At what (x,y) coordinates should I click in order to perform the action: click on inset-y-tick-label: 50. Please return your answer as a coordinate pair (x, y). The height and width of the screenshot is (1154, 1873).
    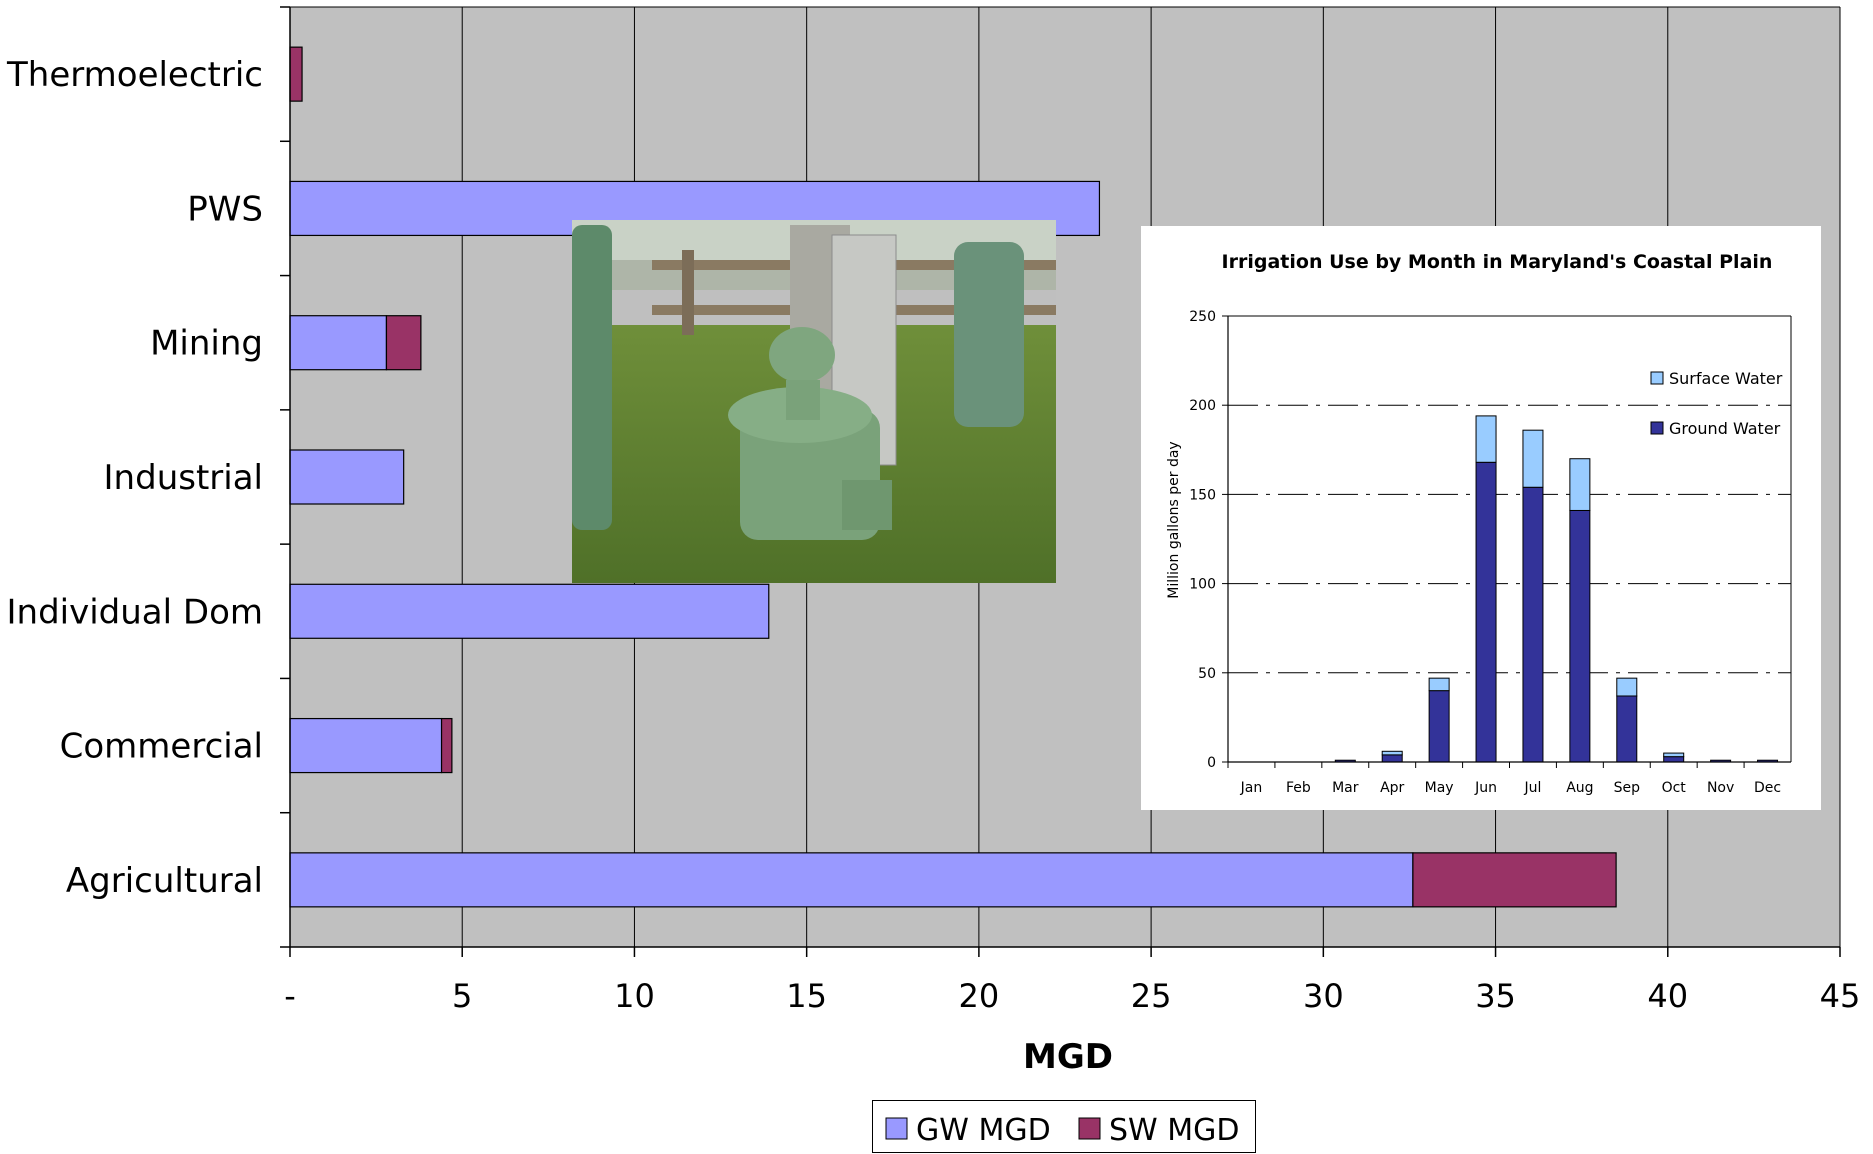
    Looking at the image, I should click on (1207, 674).